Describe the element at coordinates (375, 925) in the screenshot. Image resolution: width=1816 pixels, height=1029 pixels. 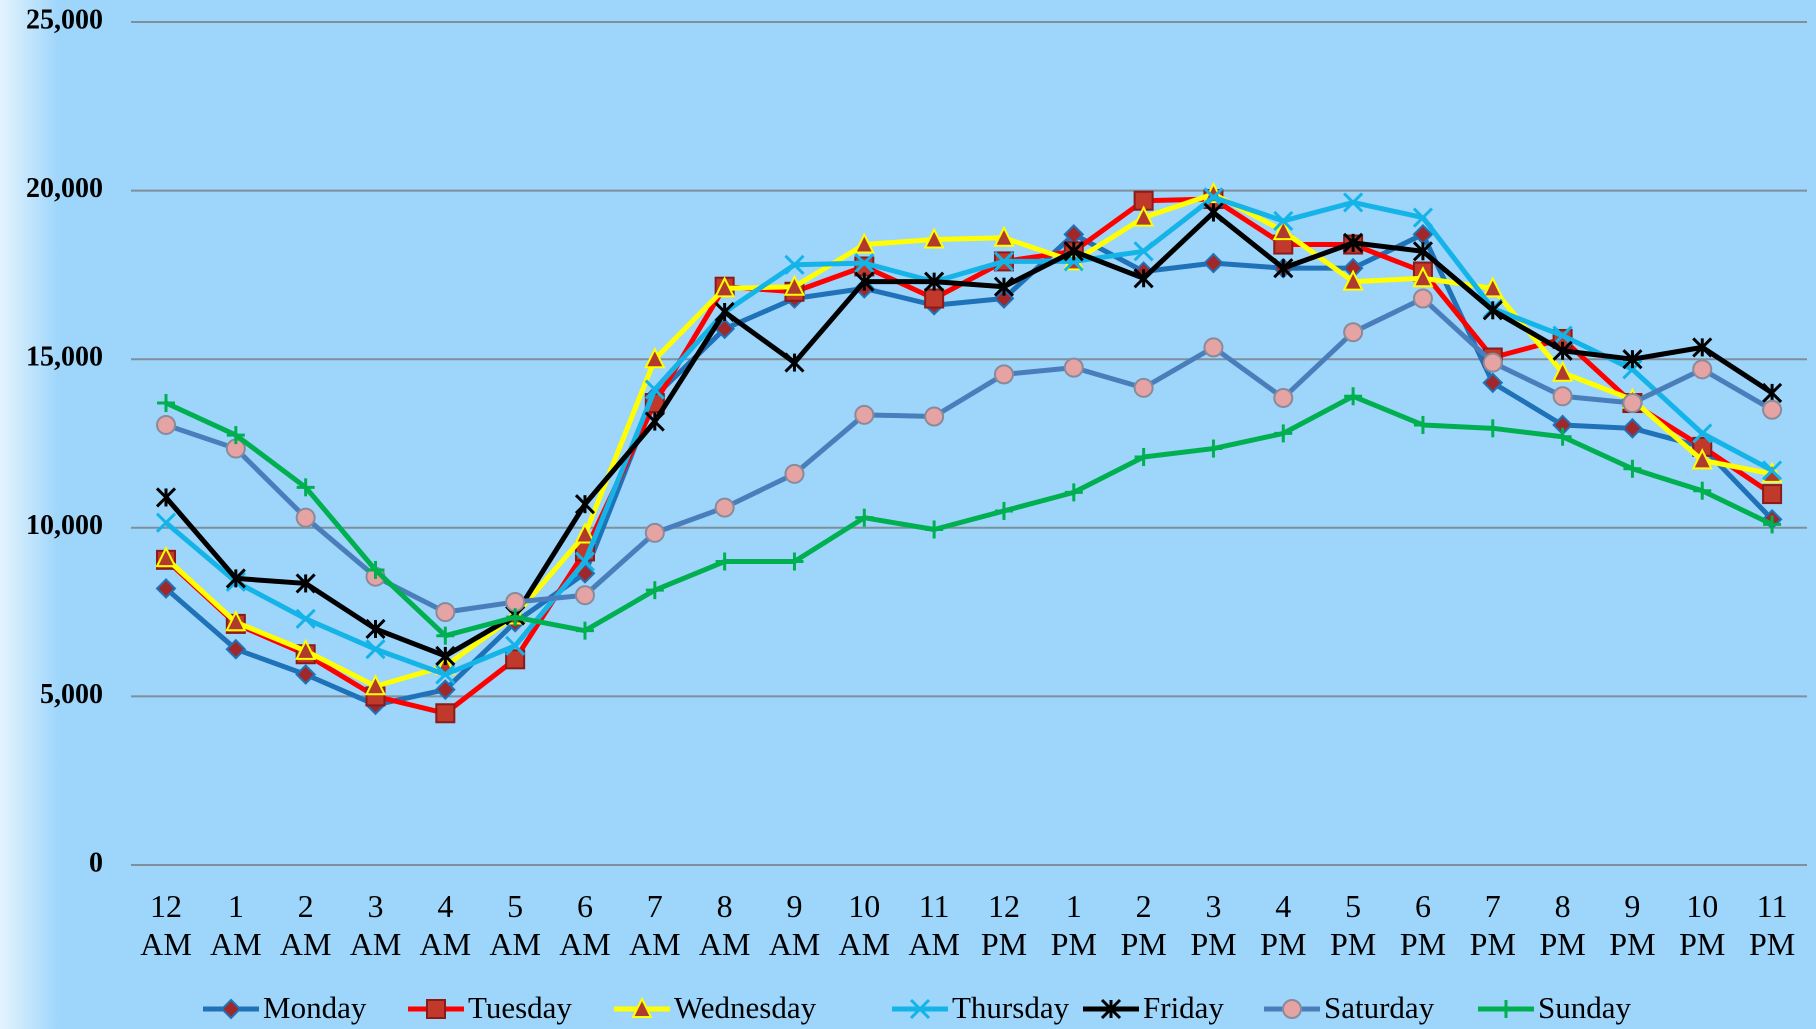
I see `x-tick-label: 3 AM` at that location.